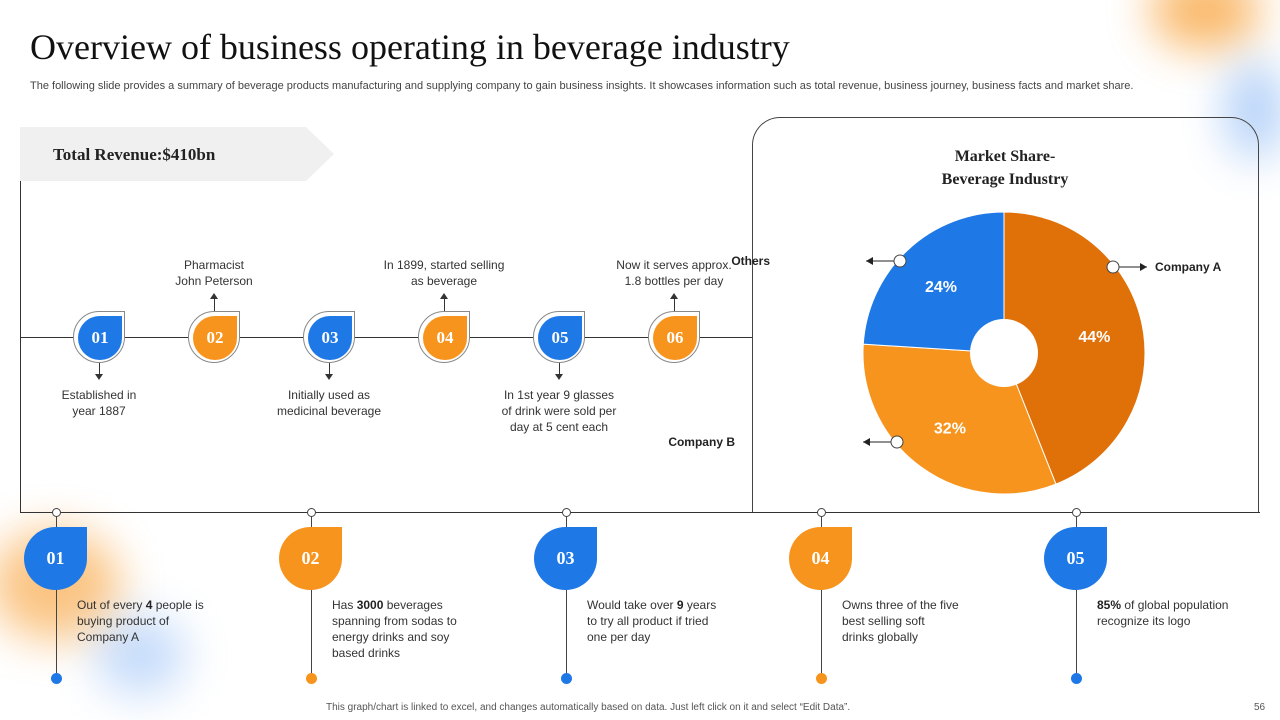 The image size is (1280, 720). I want to click on fact-text-segment: beverages, so click(413, 605).